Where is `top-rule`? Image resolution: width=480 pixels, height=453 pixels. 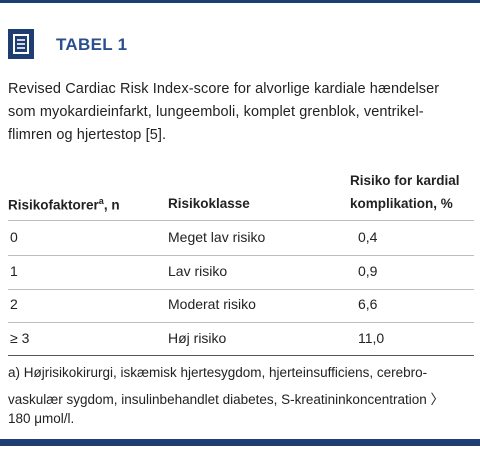 top-rule is located at coordinates (240, 1).